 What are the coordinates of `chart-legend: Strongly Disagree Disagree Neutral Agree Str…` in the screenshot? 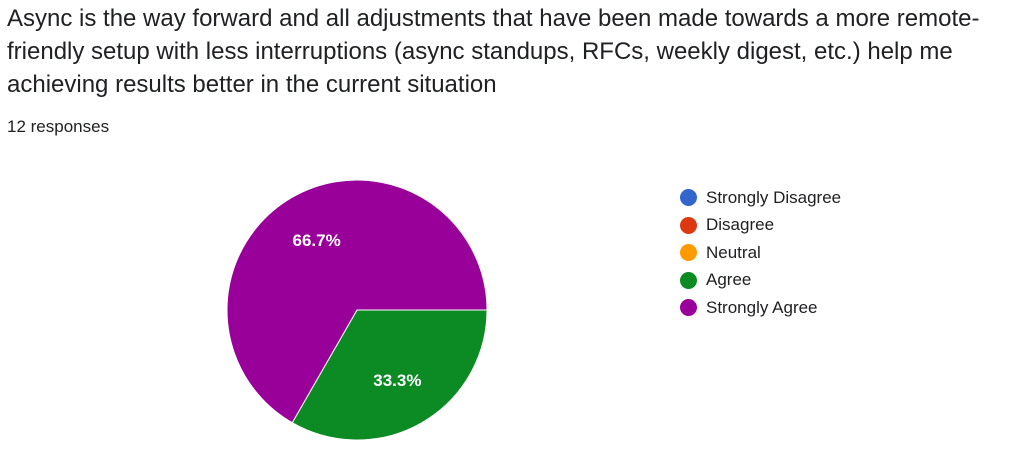 It's located at (760, 253).